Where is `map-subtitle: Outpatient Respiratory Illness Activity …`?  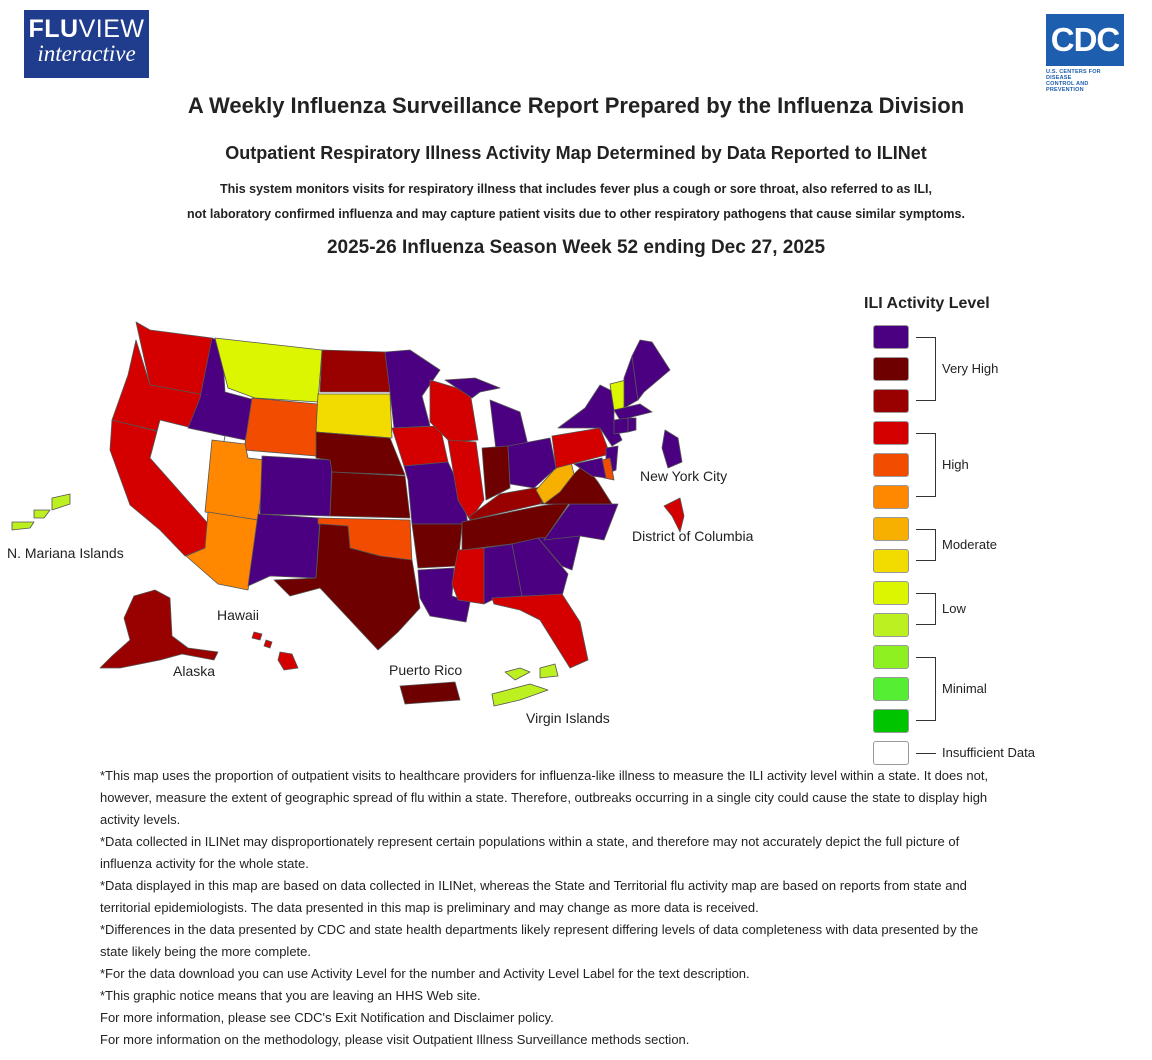
map-subtitle: Outpatient Respiratory Illness Activity … is located at coordinates (576, 153).